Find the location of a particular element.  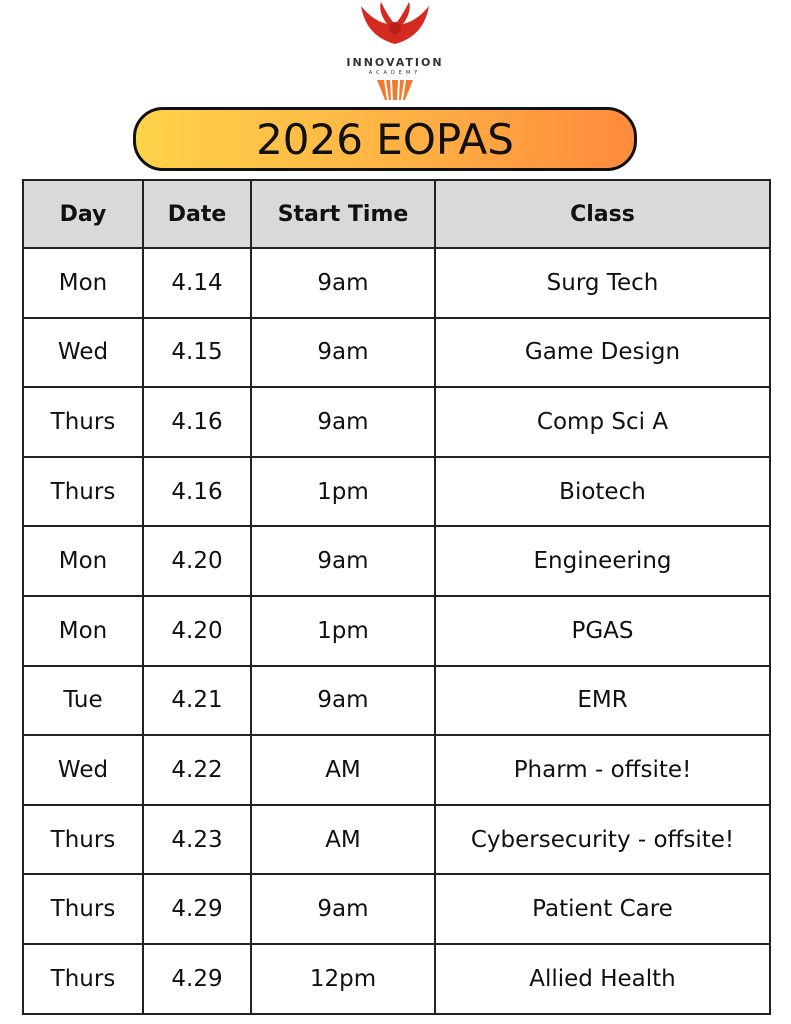

logo-rays is located at coordinates (395, 90).